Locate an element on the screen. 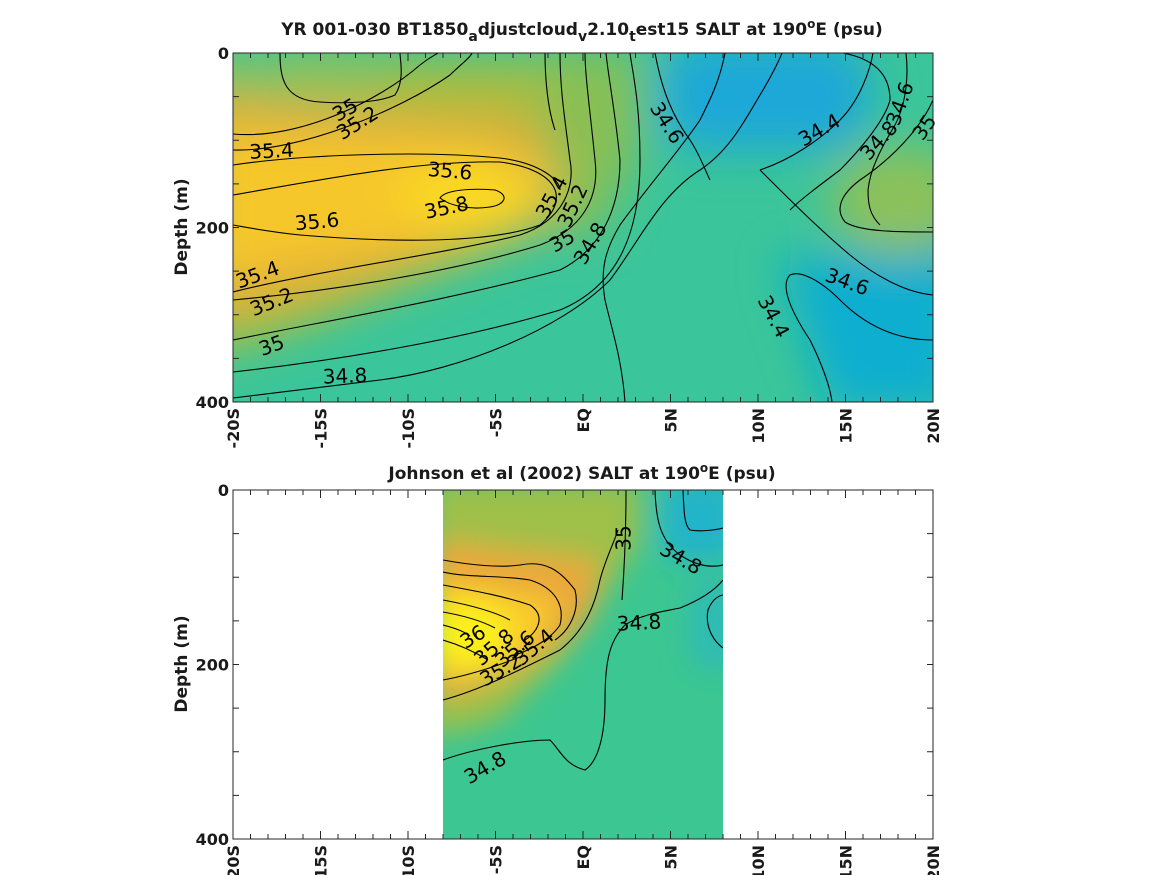 The image size is (1167, 875). bottom-title: Johnson et al (2002) SALT at 190oE (psu) is located at coordinates (581, 472).